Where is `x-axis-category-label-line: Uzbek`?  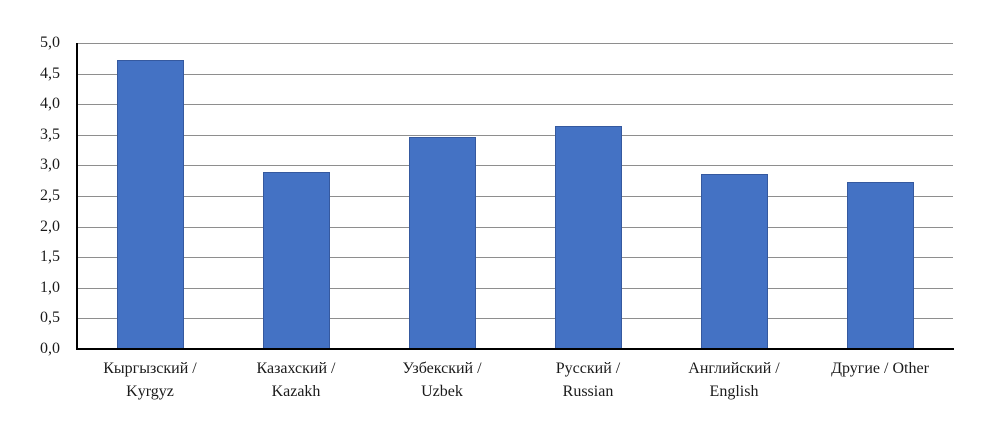 x-axis-category-label-line: Uzbek is located at coordinates (442, 391).